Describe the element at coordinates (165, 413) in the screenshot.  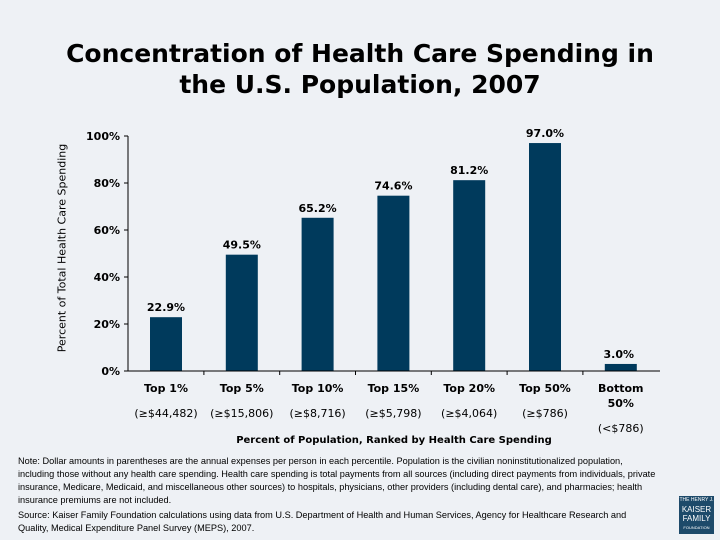
I see `x-sublabel: (≥$44,482)` at that location.